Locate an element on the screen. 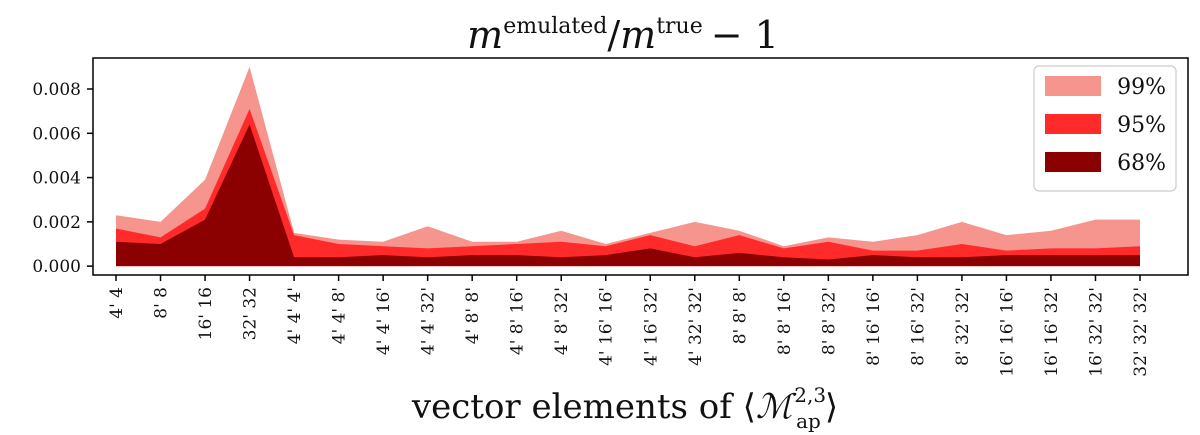 The image size is (1200, 435). xlabel-subscript: ap is located at coordinates (808, 421).